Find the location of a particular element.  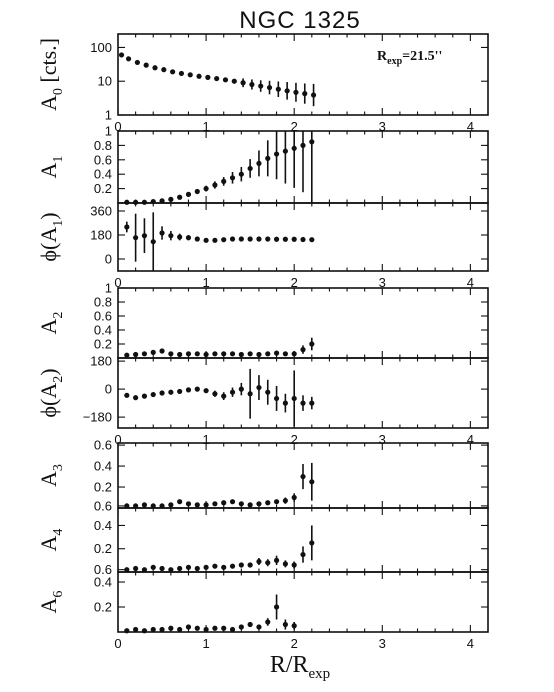

panel-2-frame is located at coordinates (303, 237).